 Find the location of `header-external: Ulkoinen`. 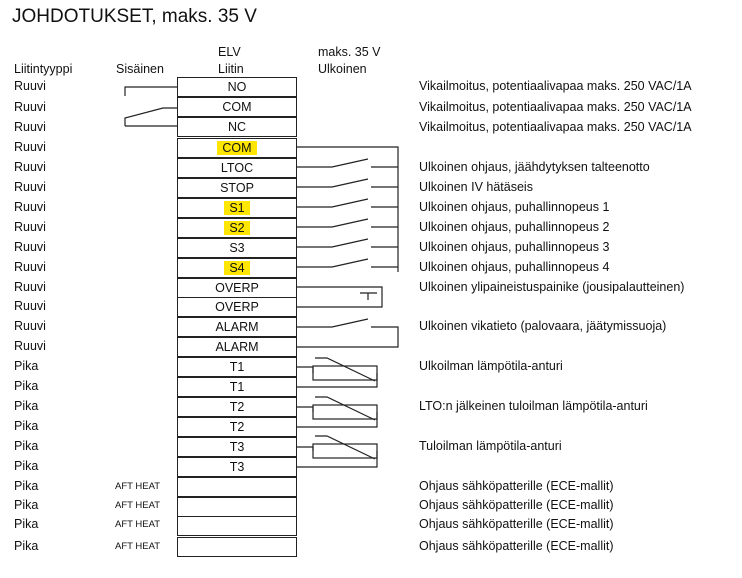

header-external: Ulkoinen is located at coordinates (342, 69).